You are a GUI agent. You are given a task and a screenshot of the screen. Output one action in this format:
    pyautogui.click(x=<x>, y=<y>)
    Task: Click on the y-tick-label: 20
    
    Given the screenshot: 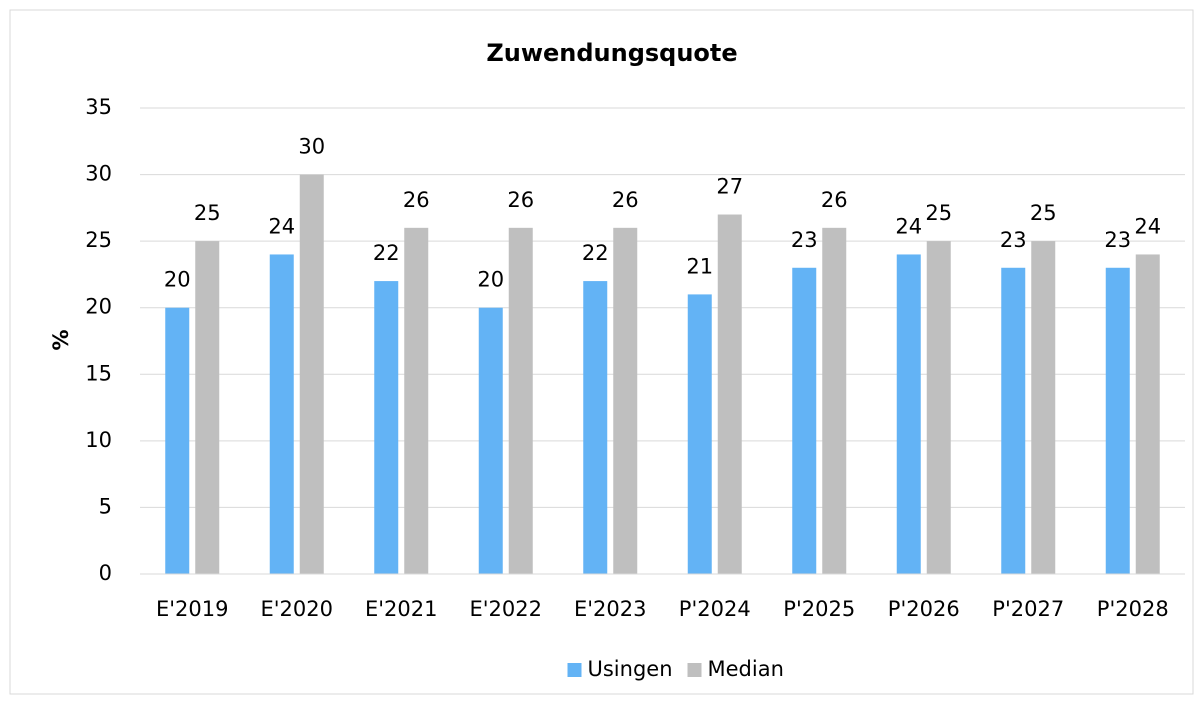 What is the action you would take?
    pyautogui.click(x=98, y=307)
    